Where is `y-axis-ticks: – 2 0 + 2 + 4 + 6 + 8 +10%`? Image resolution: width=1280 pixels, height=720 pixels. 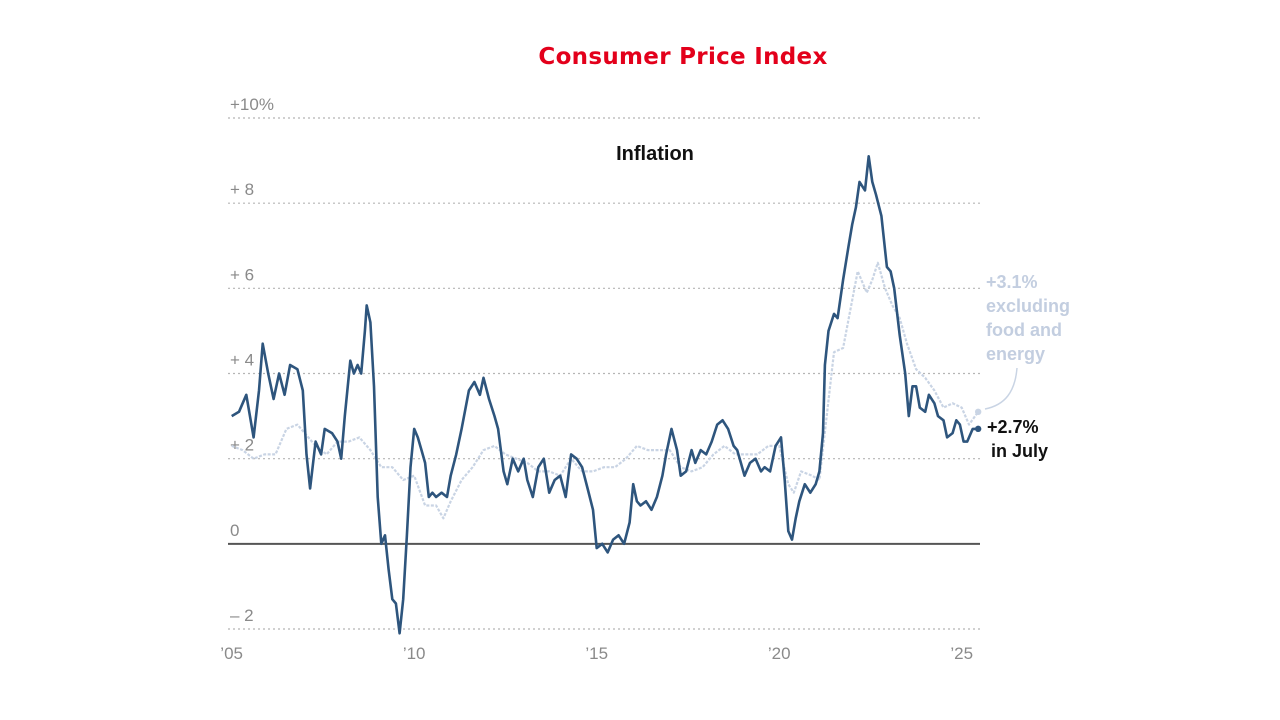 y-axis-ticks: – 2 0 + 2 + 4 + 6 + 8 +10% is located at coordinates (252, 360).